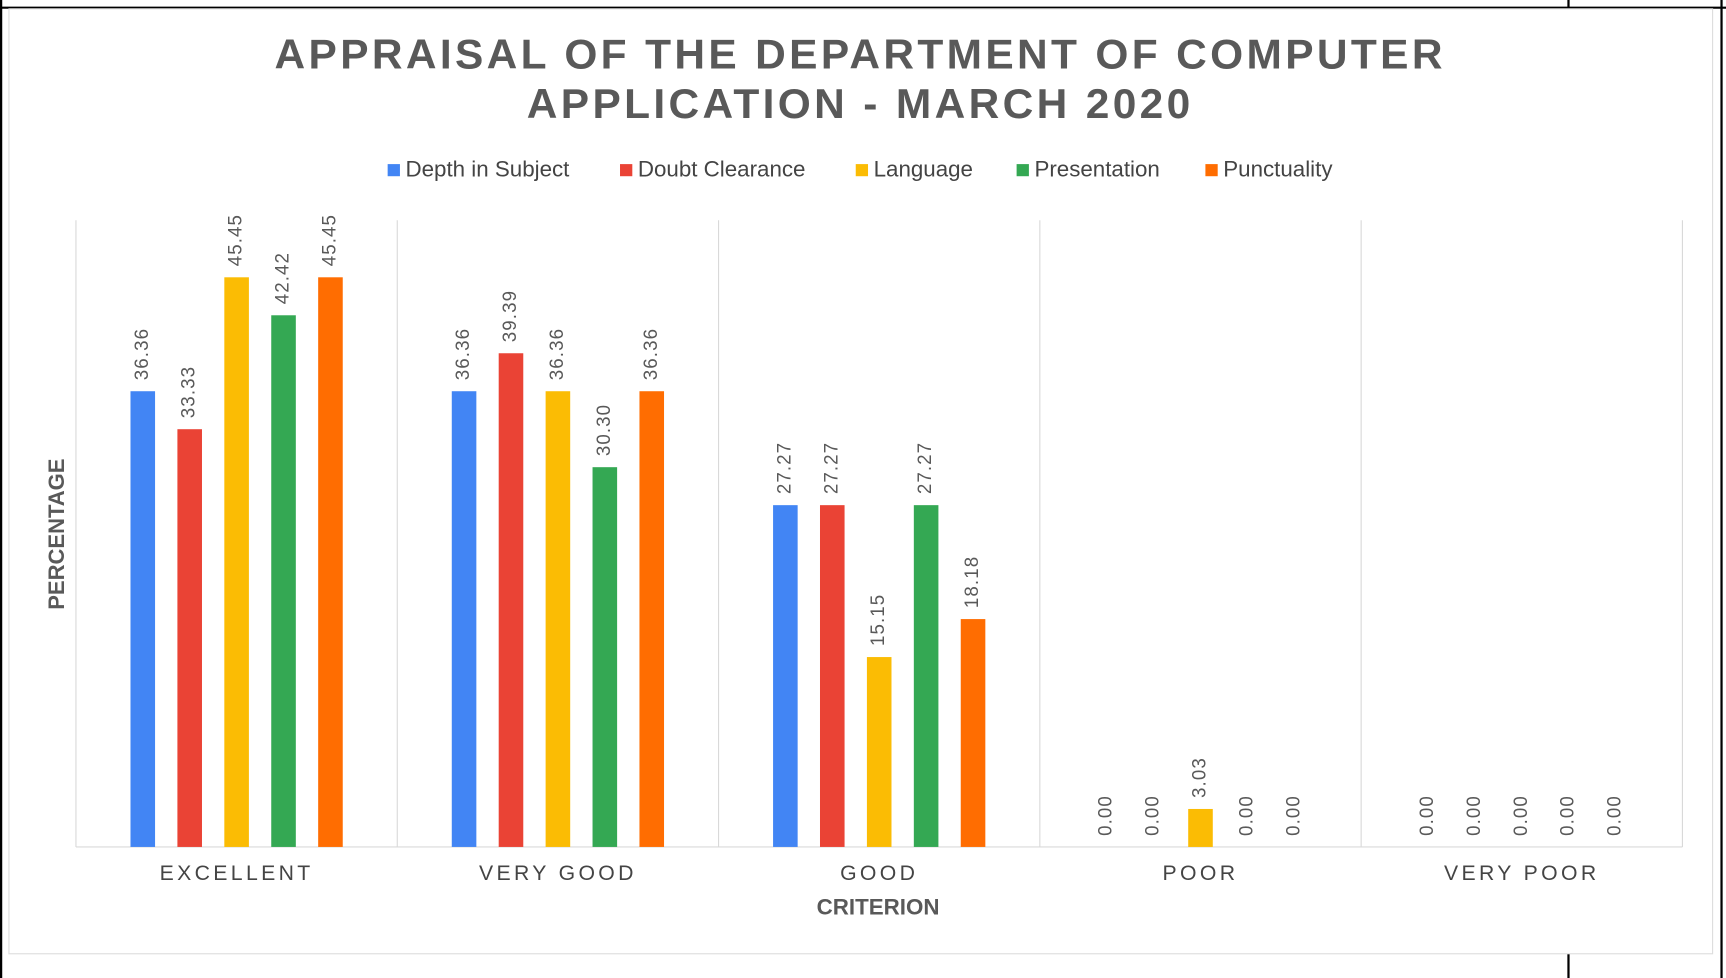 The image size is (1726, 978). I want to click on legend-label: Punctuality, so click(1278, 169).